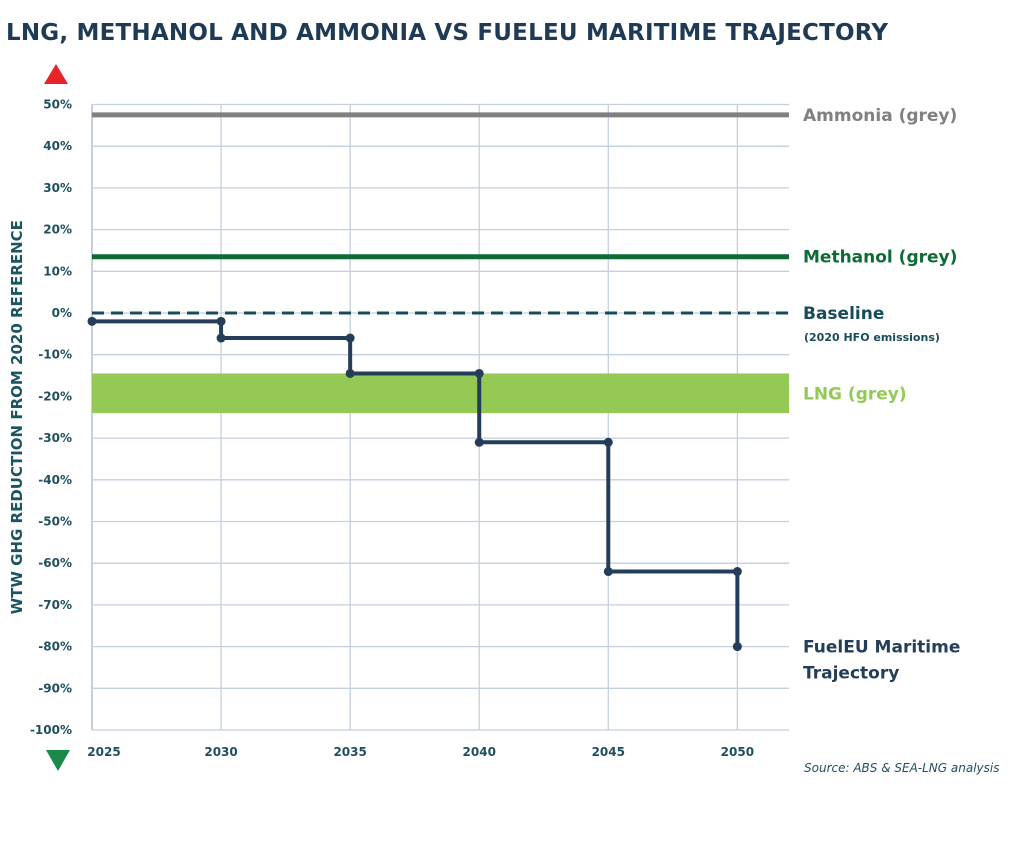 The image size is (1024, 852). Describe the element at coordinates (880, 258) in the screenshot. I see `methanol-grey-label: Methanol (grey)` at that location.